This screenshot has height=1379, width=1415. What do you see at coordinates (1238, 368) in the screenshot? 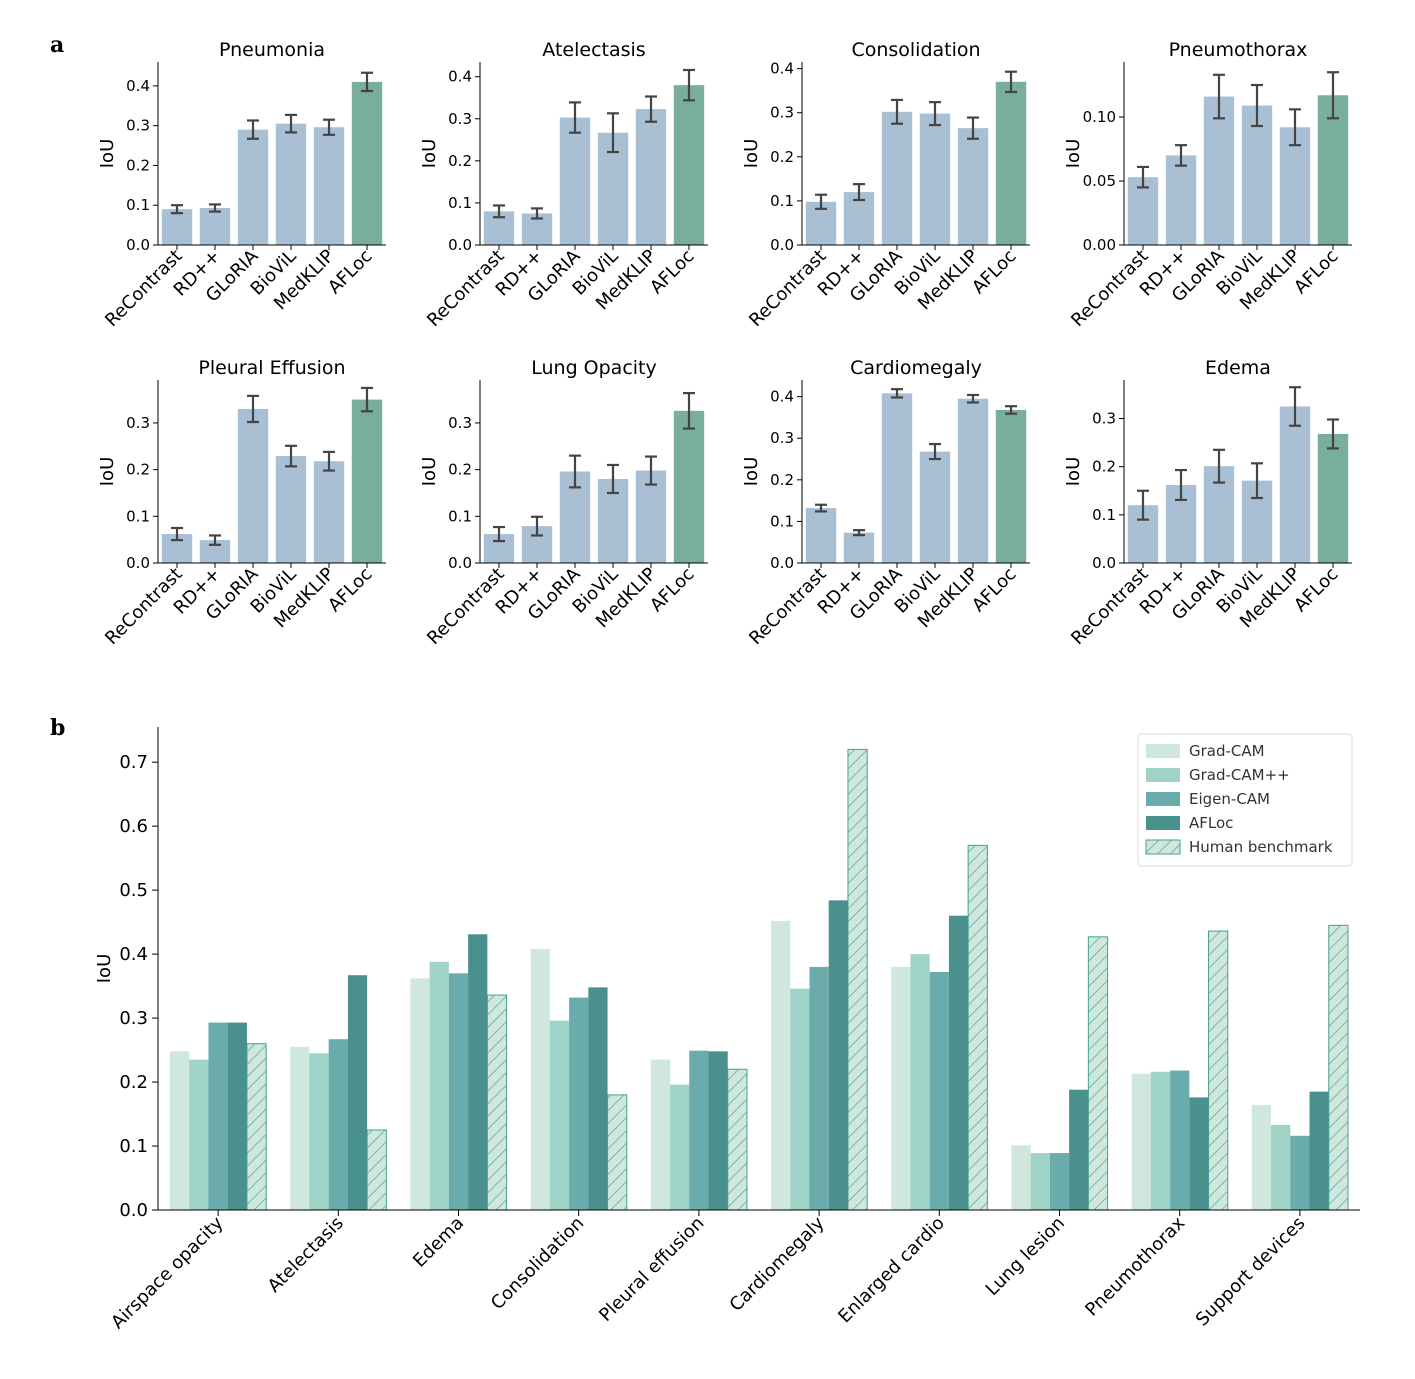
I see `subplot-title: Edema` at bounding box center [1238, 368].